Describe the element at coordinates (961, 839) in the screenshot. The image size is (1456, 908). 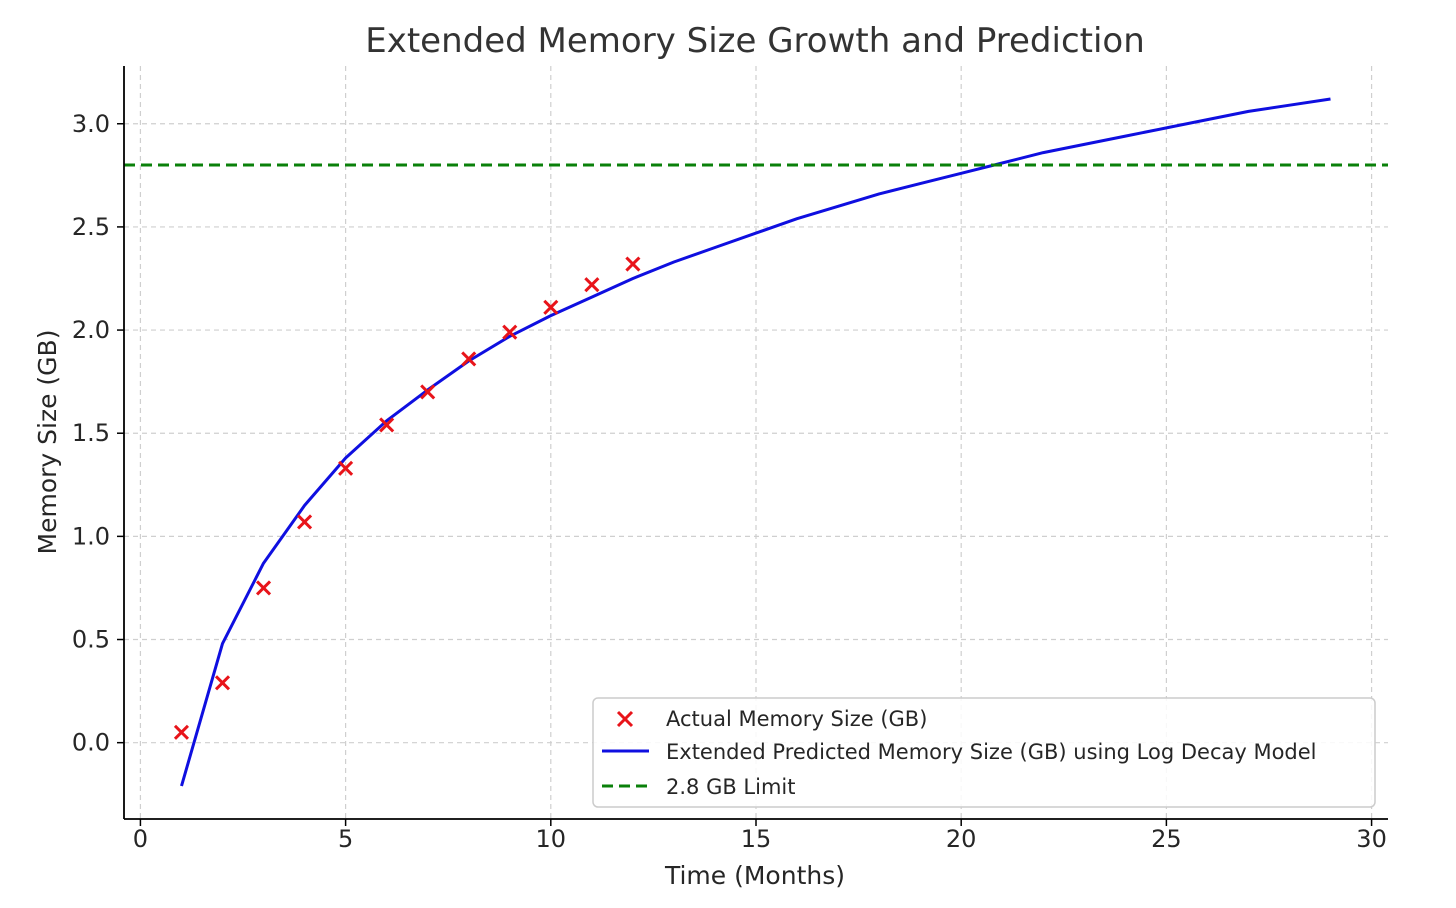
I see `x-tick-label: 20` at that location.